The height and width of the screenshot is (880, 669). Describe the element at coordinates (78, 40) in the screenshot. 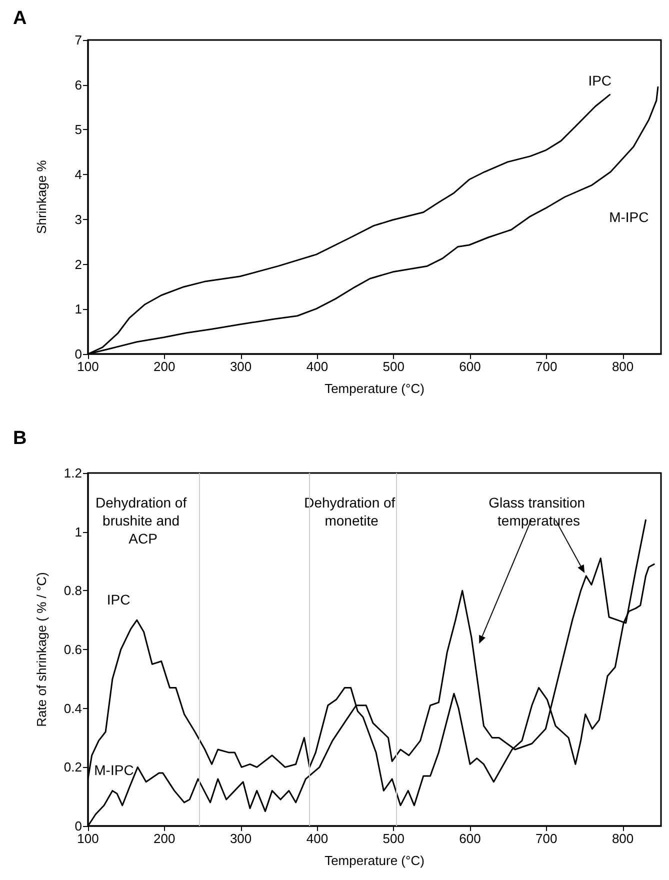

I see `y-tick-label: 7` at that location.